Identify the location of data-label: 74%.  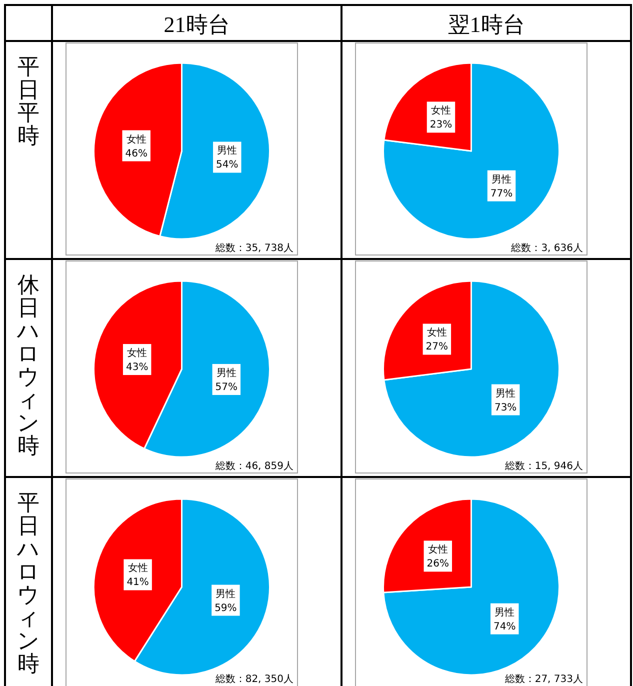
(504, 626).